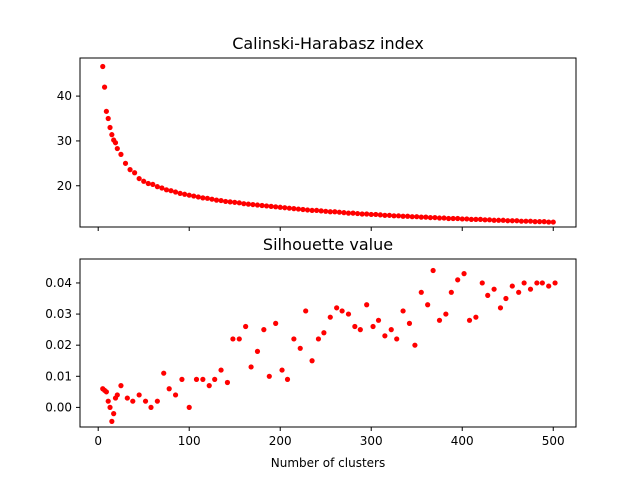 The height and width of the screenshot is (480, 640). Describe the element at coordinates (58, 283) in the screenshot. I see `y-tick-label: 0.04` at that location.